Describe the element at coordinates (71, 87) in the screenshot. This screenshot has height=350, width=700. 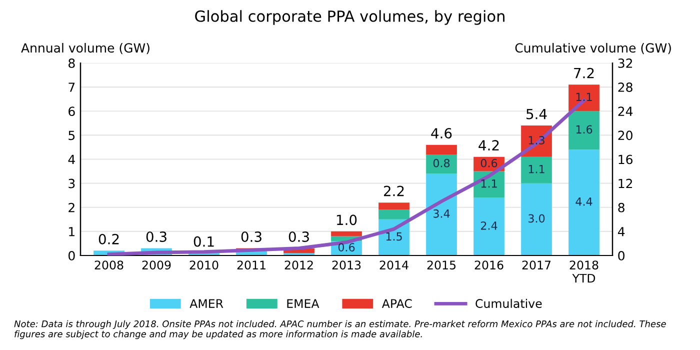
I see `y-tick-label: 7` at that location.